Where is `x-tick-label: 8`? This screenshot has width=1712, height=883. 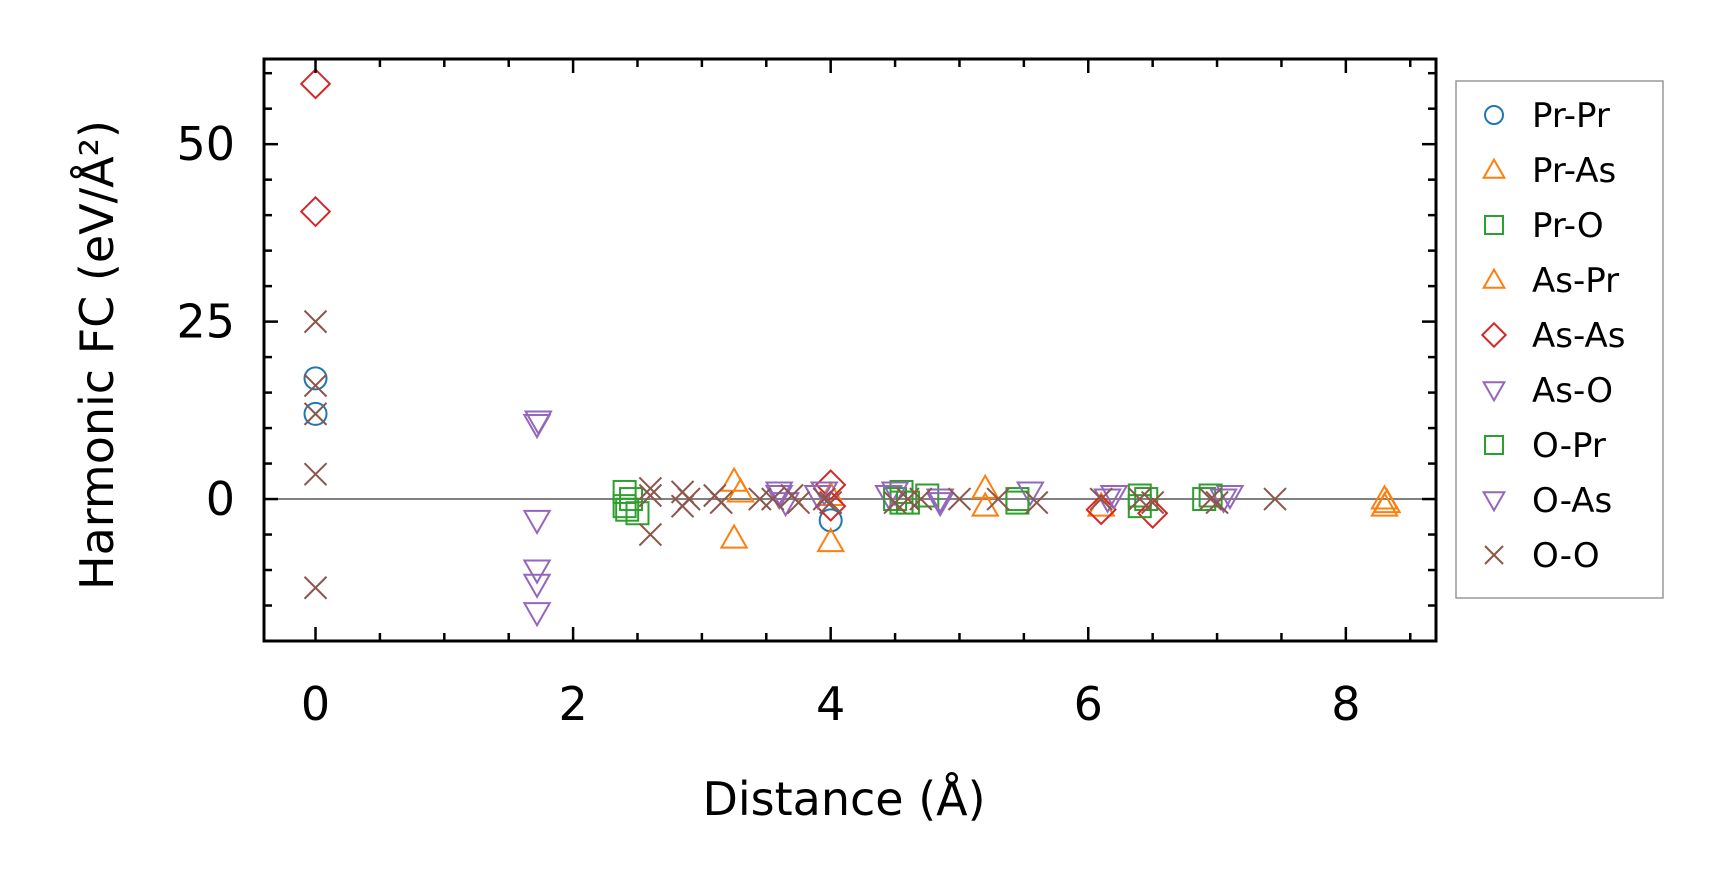 x-tick-label: 8 is located at coordinates (1345, 704).